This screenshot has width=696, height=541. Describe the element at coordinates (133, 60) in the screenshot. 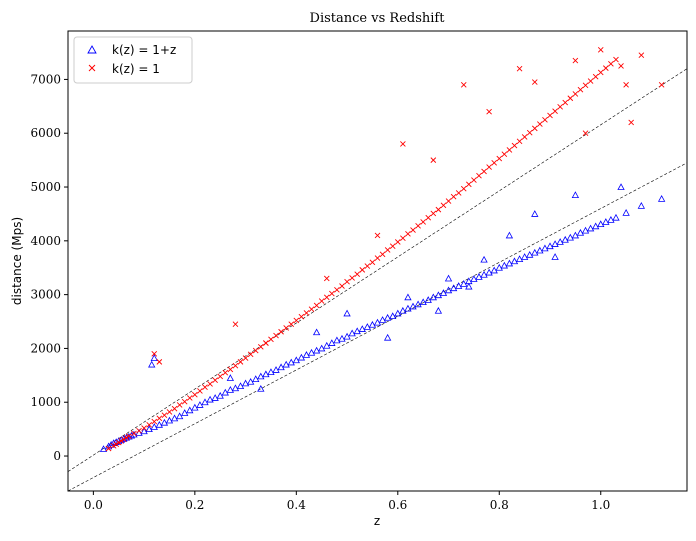

I see `legend: k(z) = 1+z k(z) = 1` at that location.